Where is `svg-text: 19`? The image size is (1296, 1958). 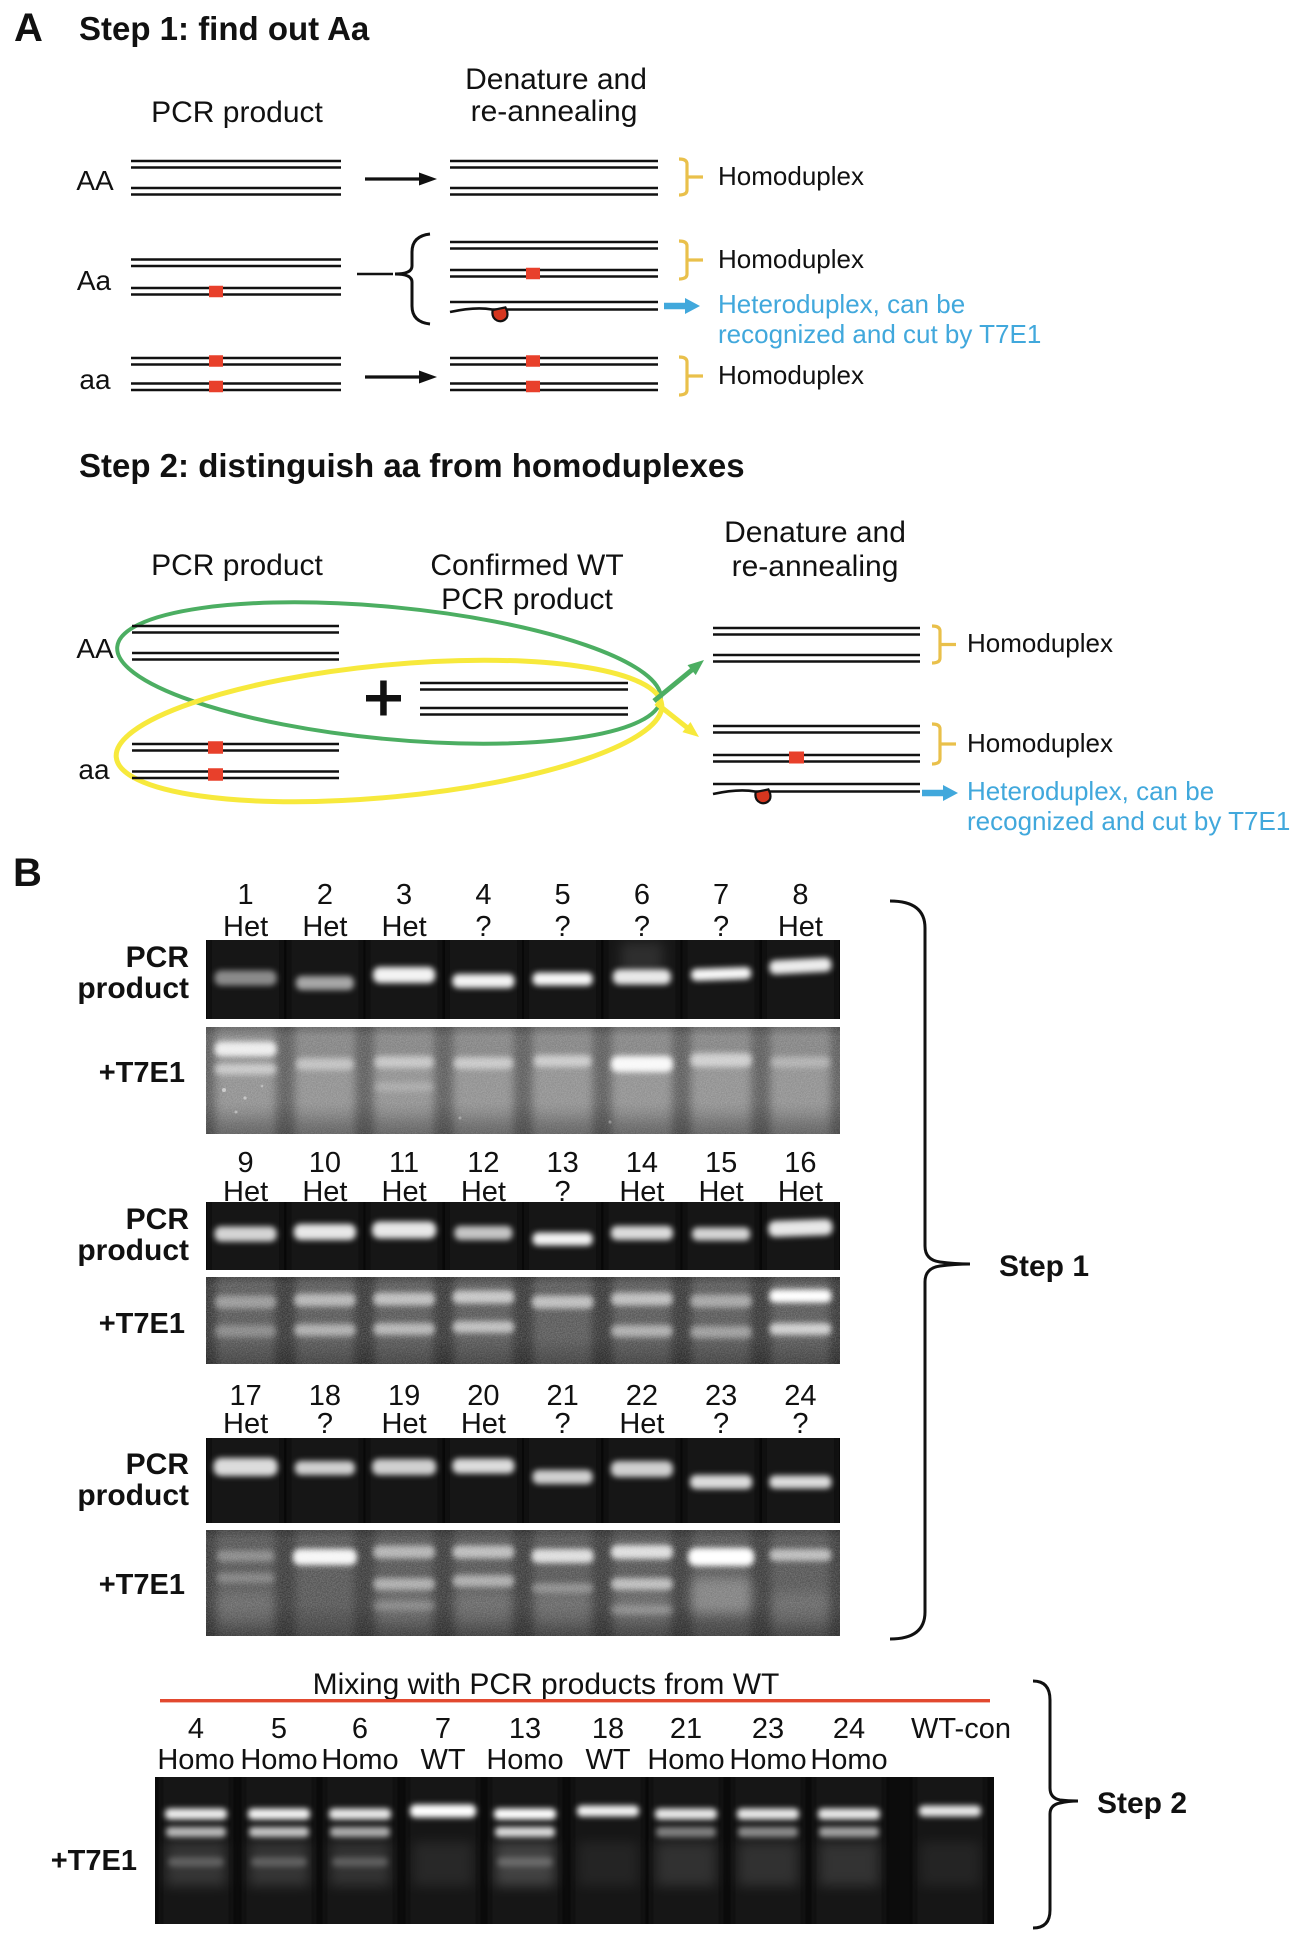 svg-text: 19 is located at coordinates (404, 1396).